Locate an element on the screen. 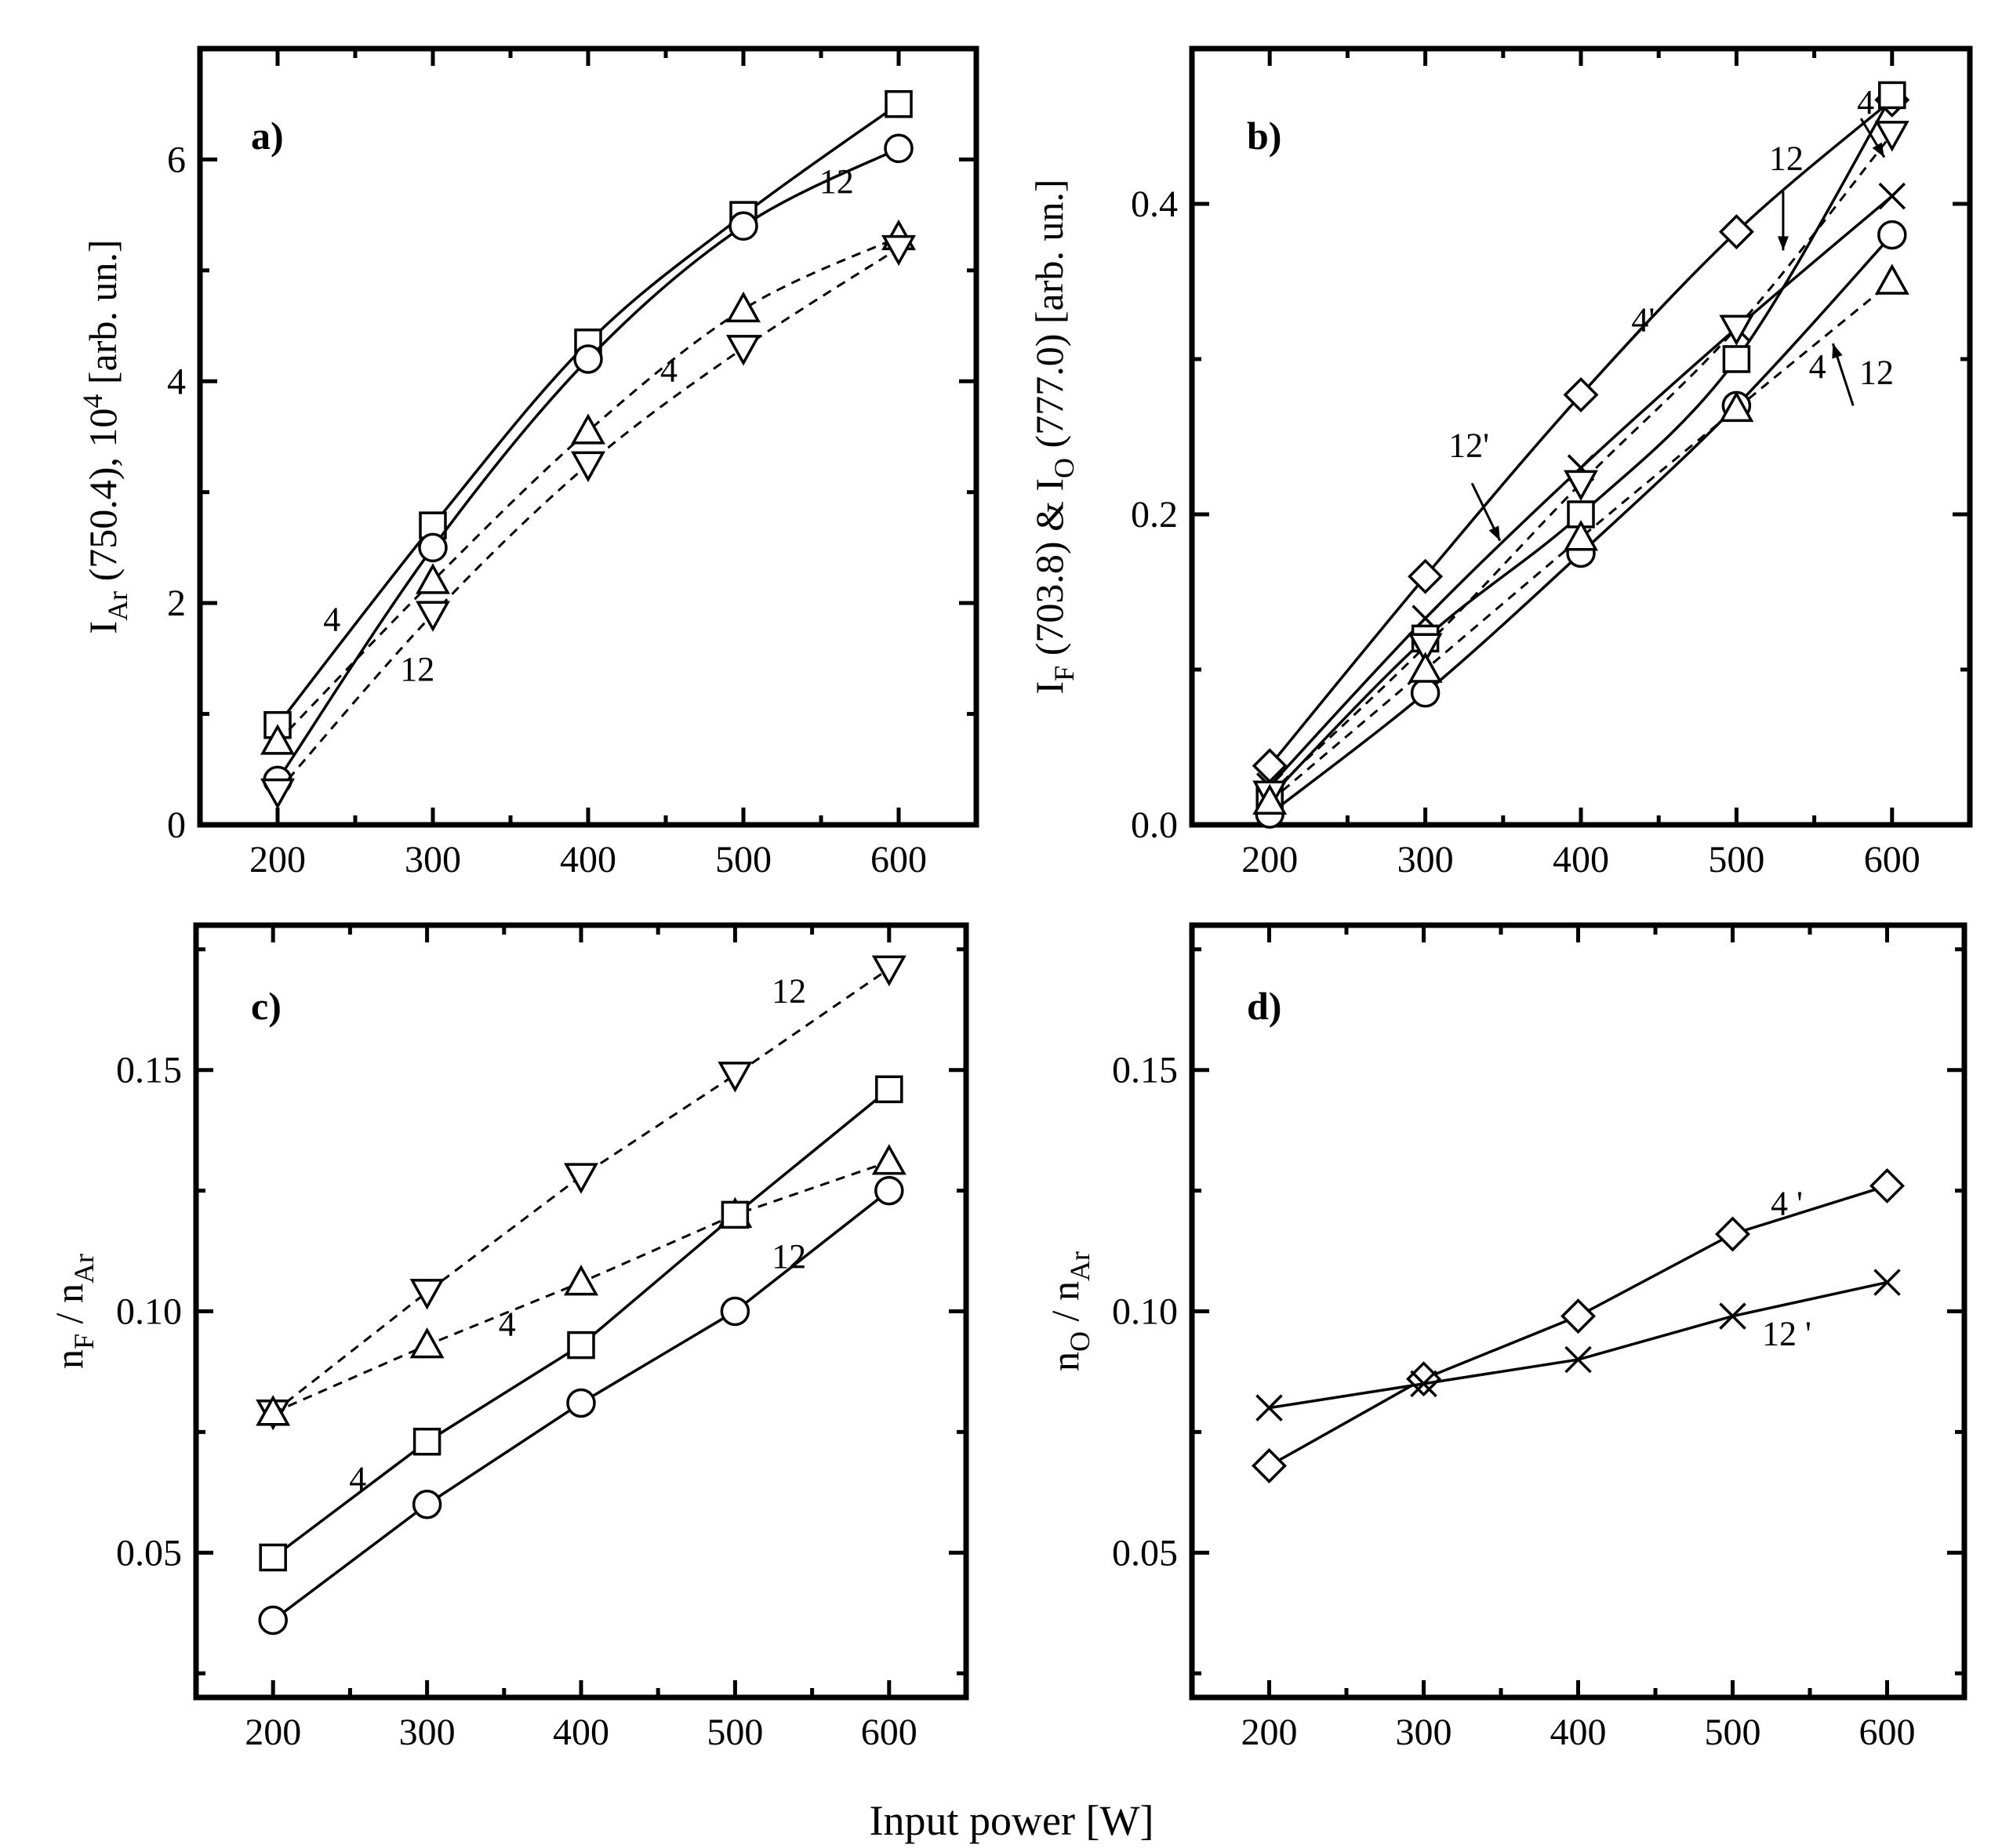 The image size is (2002, 1848). y-axis-label: nO / nAr is located at coordinates (1069, 1311).